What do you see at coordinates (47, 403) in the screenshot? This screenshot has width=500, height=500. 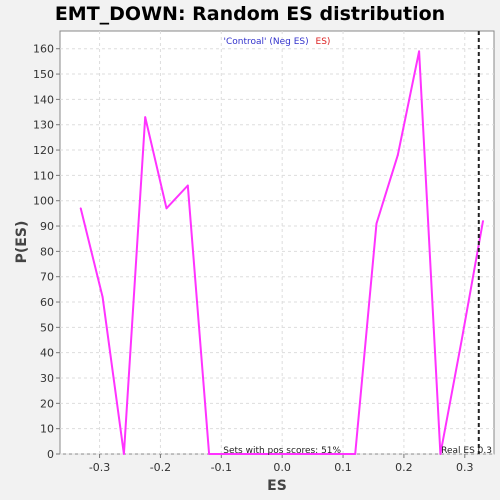 I see `y-tick-label: 20` at bounding box center [47, 403].